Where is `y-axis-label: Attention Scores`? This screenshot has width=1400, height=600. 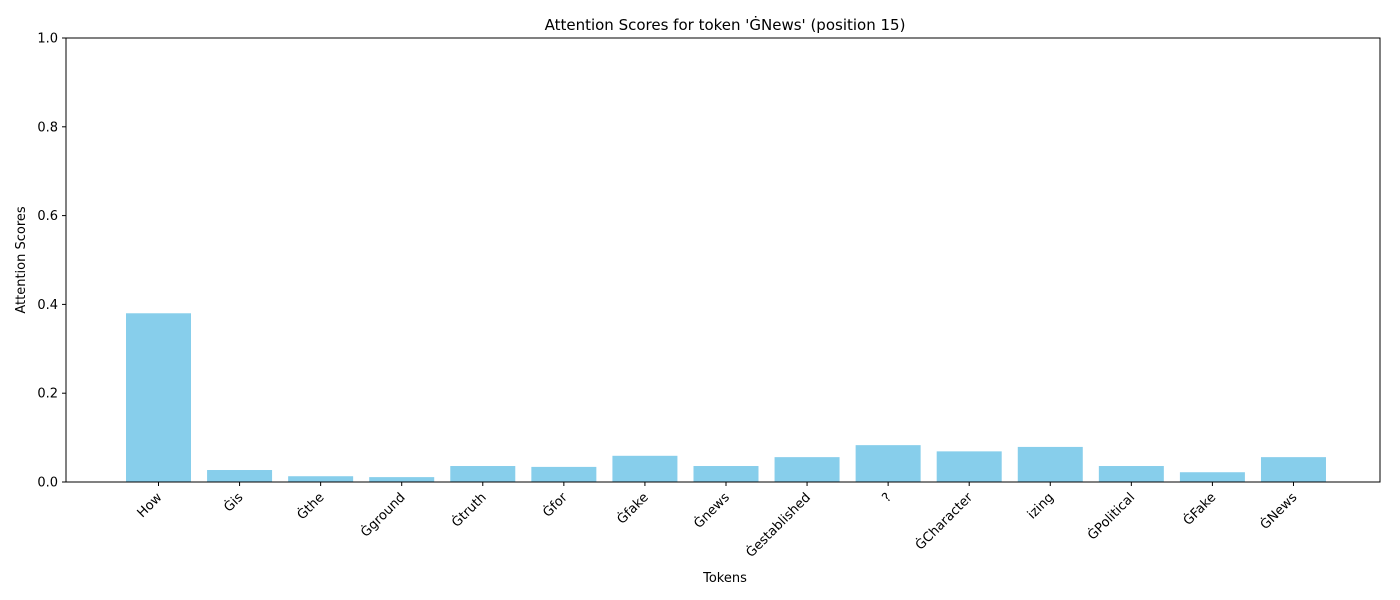
y-axis-label: Attention Scores is located at coordinates (21, 260).